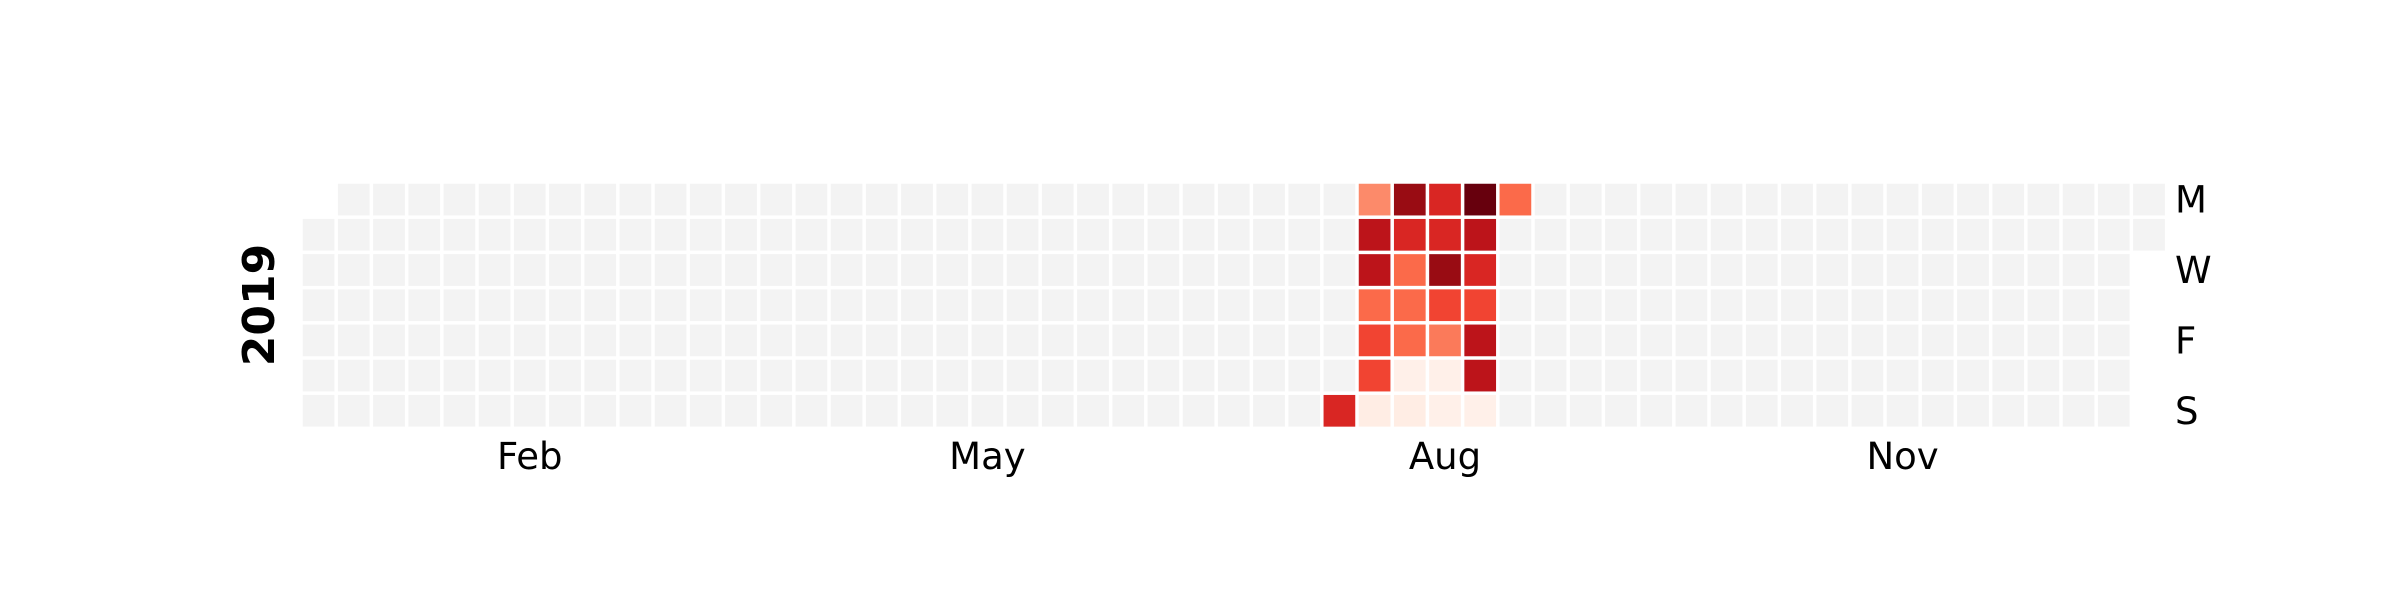 Image resolution: width=2400 pixels, height=600 pixels. I want to click on month-label-may: May, so click(987, 456).